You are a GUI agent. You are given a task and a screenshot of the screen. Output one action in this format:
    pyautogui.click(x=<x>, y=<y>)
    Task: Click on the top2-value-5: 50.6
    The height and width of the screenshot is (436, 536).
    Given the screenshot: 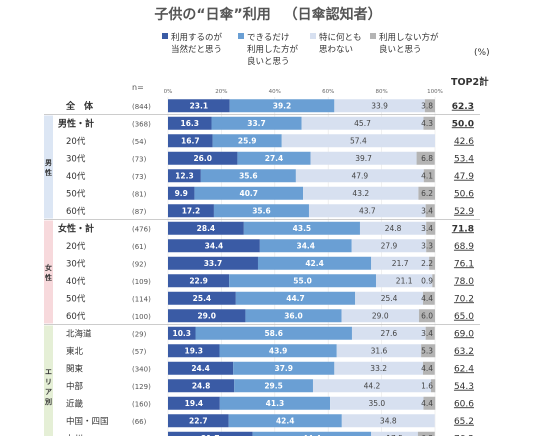 What is the action you would take?
    pyautogui.click(x=464, y=194)
    